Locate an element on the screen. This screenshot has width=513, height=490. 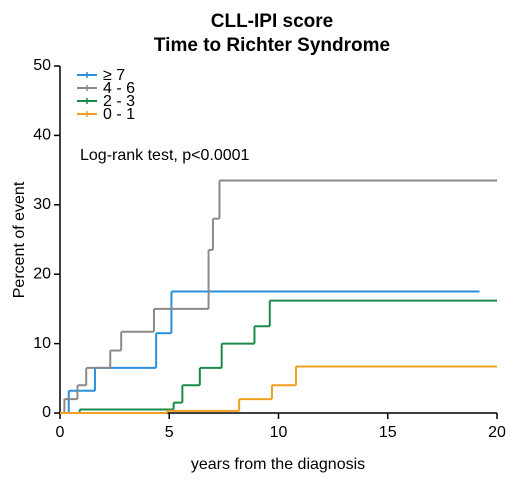
x-axis-label: years from the diagnosis is located at coordinates (278, 464).